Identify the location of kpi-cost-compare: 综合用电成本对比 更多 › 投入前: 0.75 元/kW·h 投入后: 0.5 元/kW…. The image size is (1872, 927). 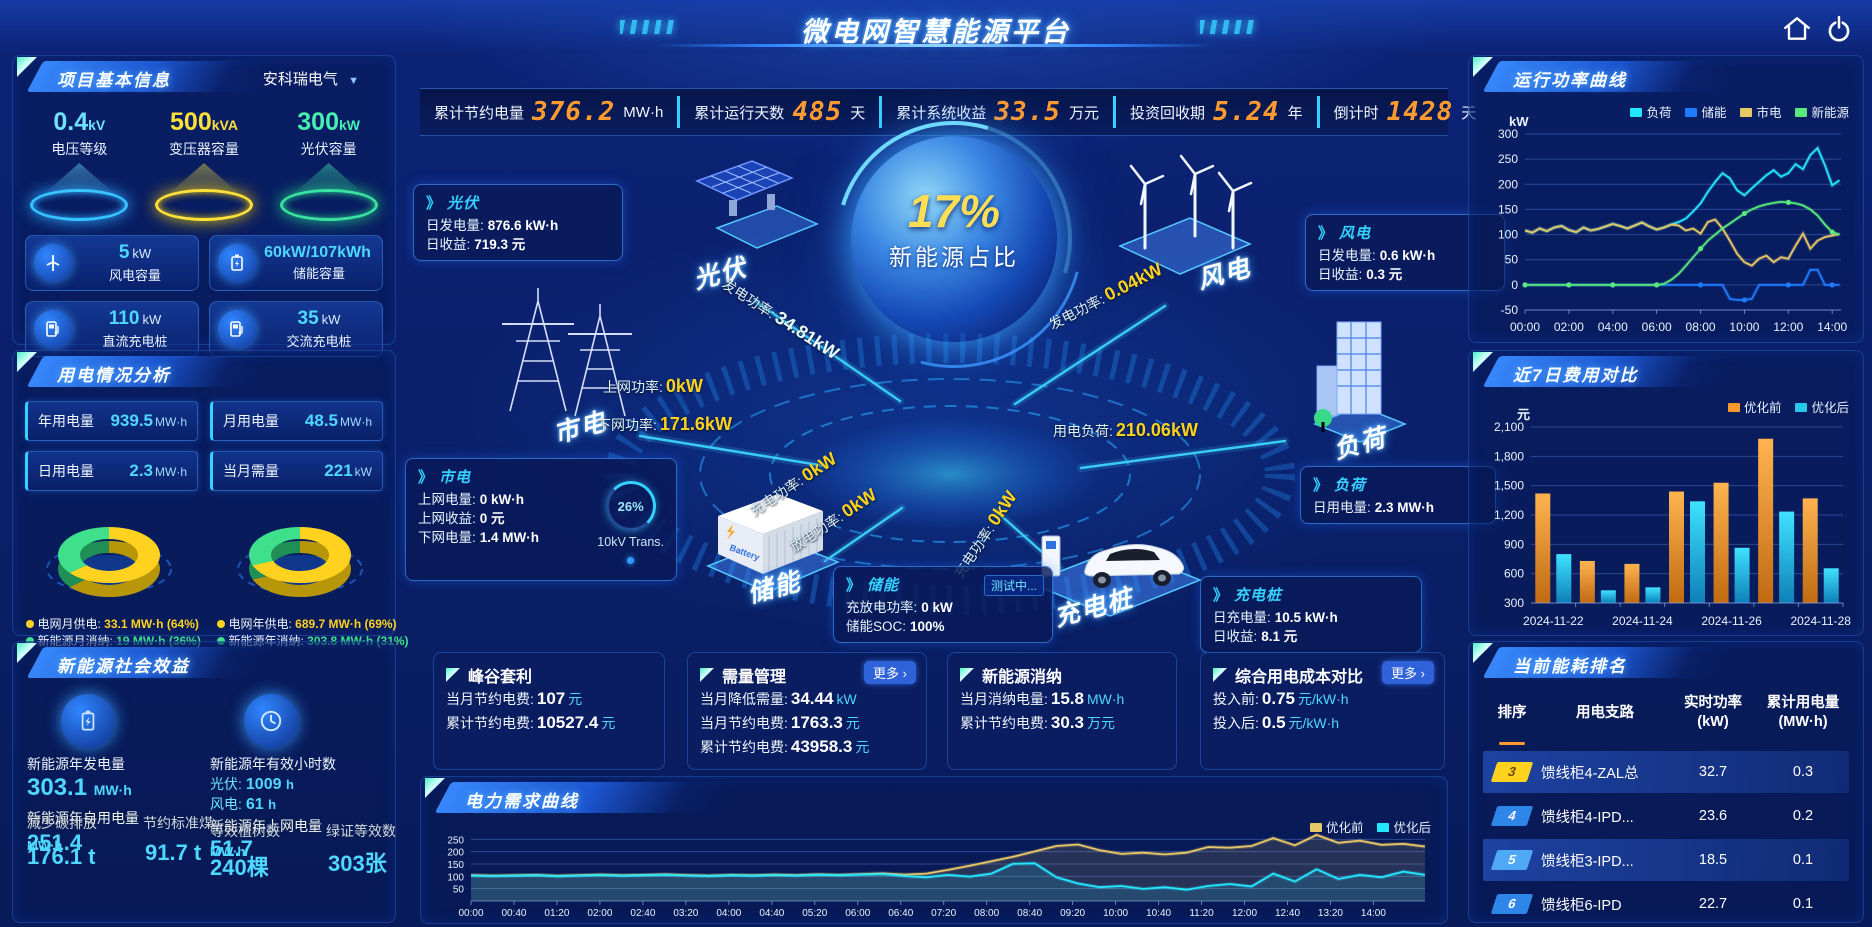
(1322, 711).